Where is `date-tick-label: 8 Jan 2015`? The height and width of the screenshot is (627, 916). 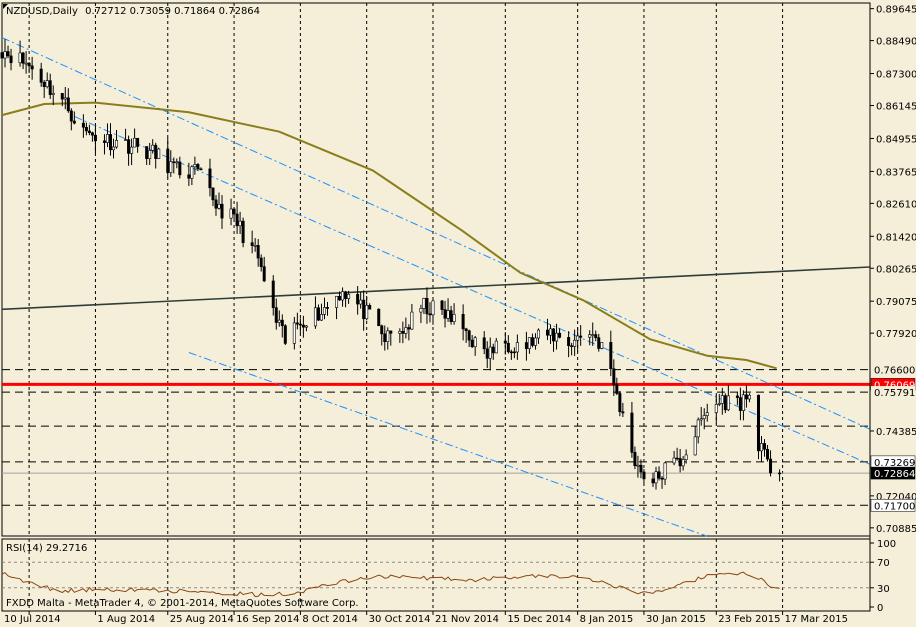
date-tick-label: 8 Jan 2015 is located at coordinates (607, 619).